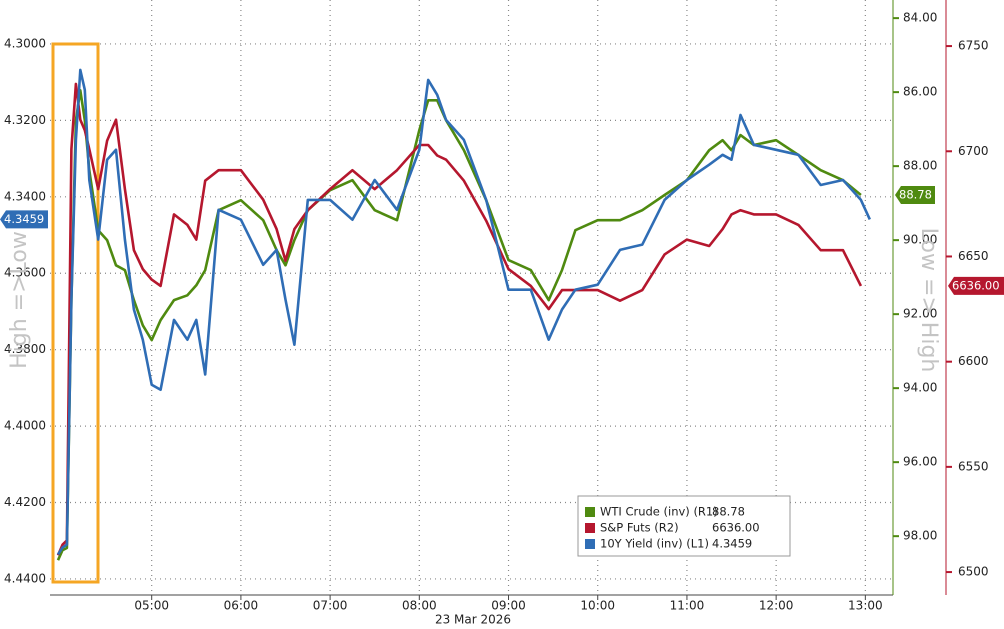 The width and height of the screenshot is (1004, 629). I want to click on x-tick-label: 05:00, so click(151, 606).